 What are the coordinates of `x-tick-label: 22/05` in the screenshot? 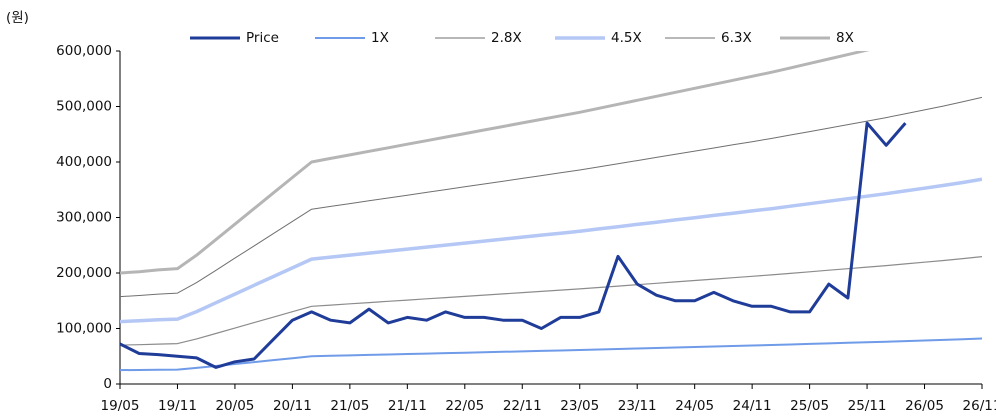 It's located at (464, 406).